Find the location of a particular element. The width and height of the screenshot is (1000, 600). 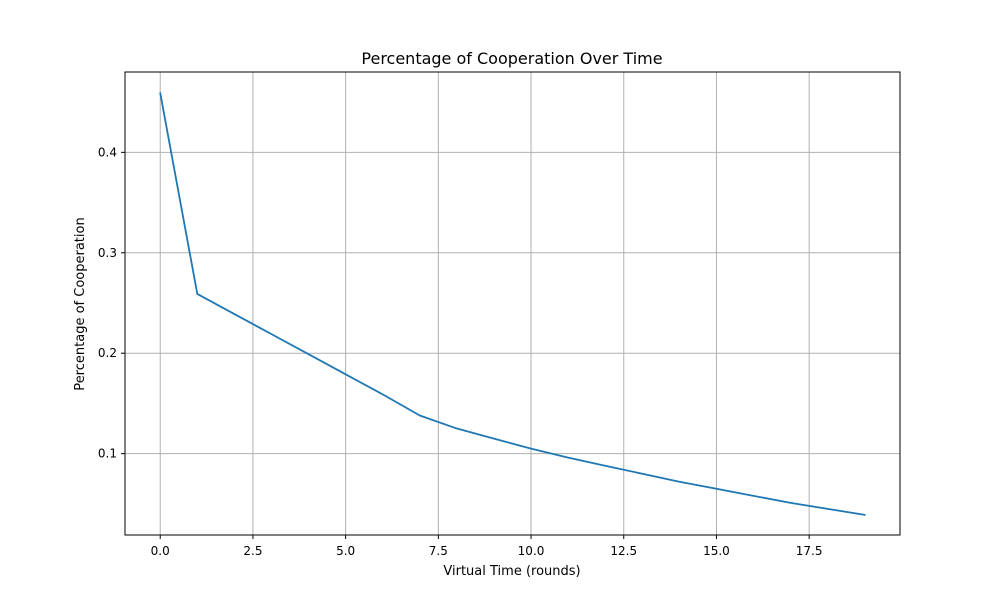

y-tick-label: 0.1 is located at coordinates (107, 454).